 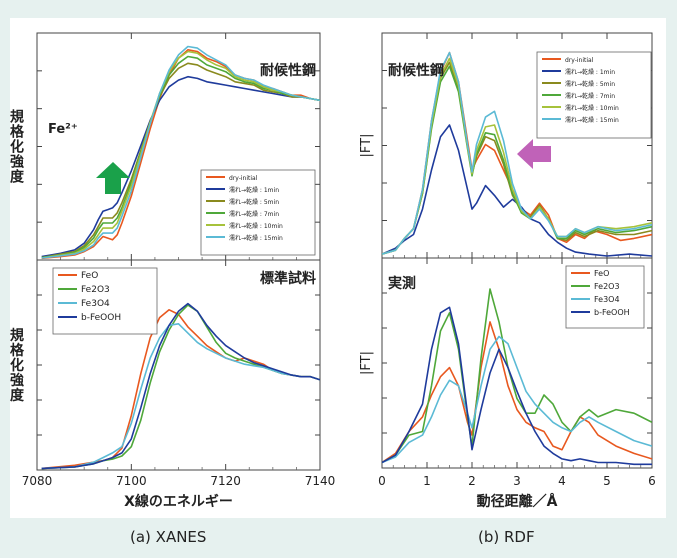 I want to click on x-axis-label: 動径距離／Å, so click(x=517, y=501).